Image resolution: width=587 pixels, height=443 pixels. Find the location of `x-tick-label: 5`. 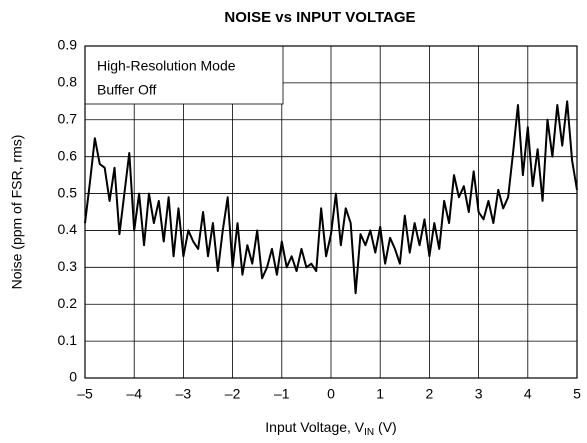

x-tick-label: 5 is located at coordinates (577, 394).